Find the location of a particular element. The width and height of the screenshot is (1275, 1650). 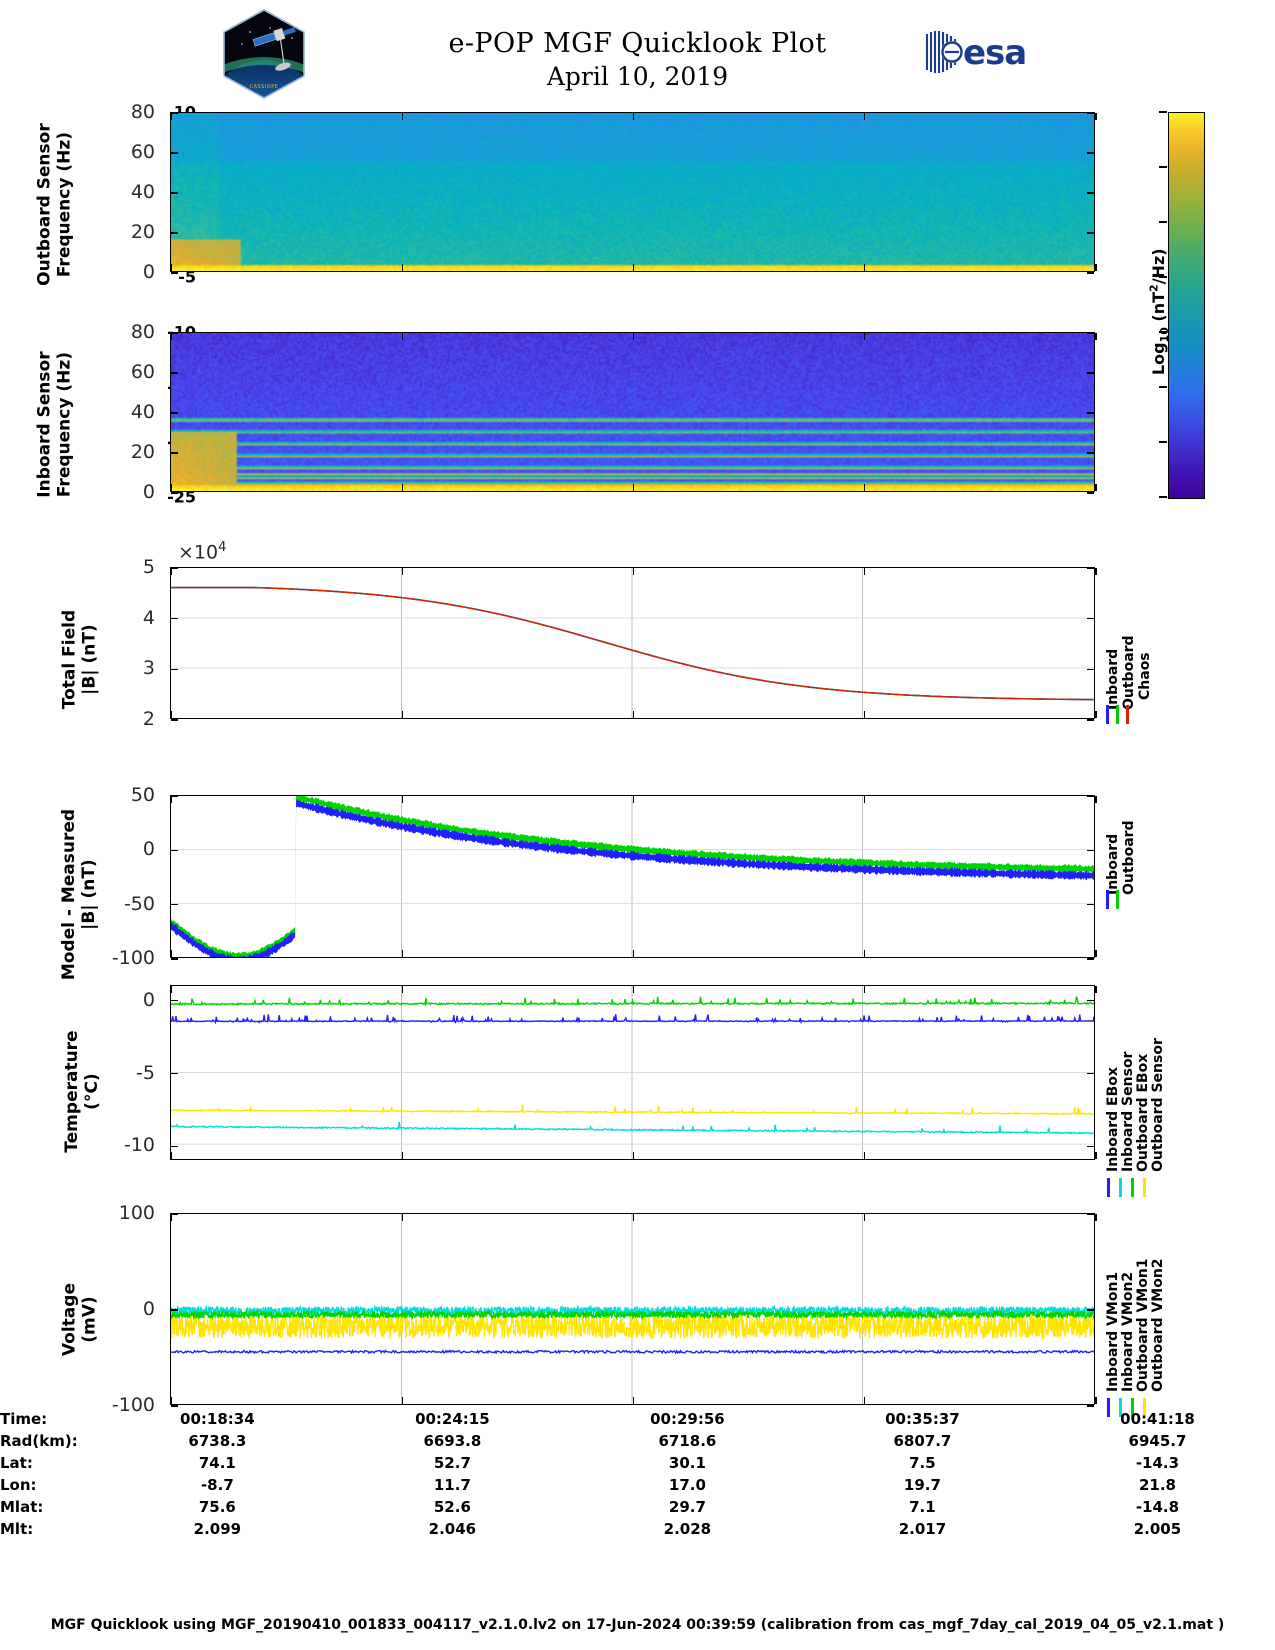

legend-total-field-2: Outboard is located at coordinates (1129, 672).